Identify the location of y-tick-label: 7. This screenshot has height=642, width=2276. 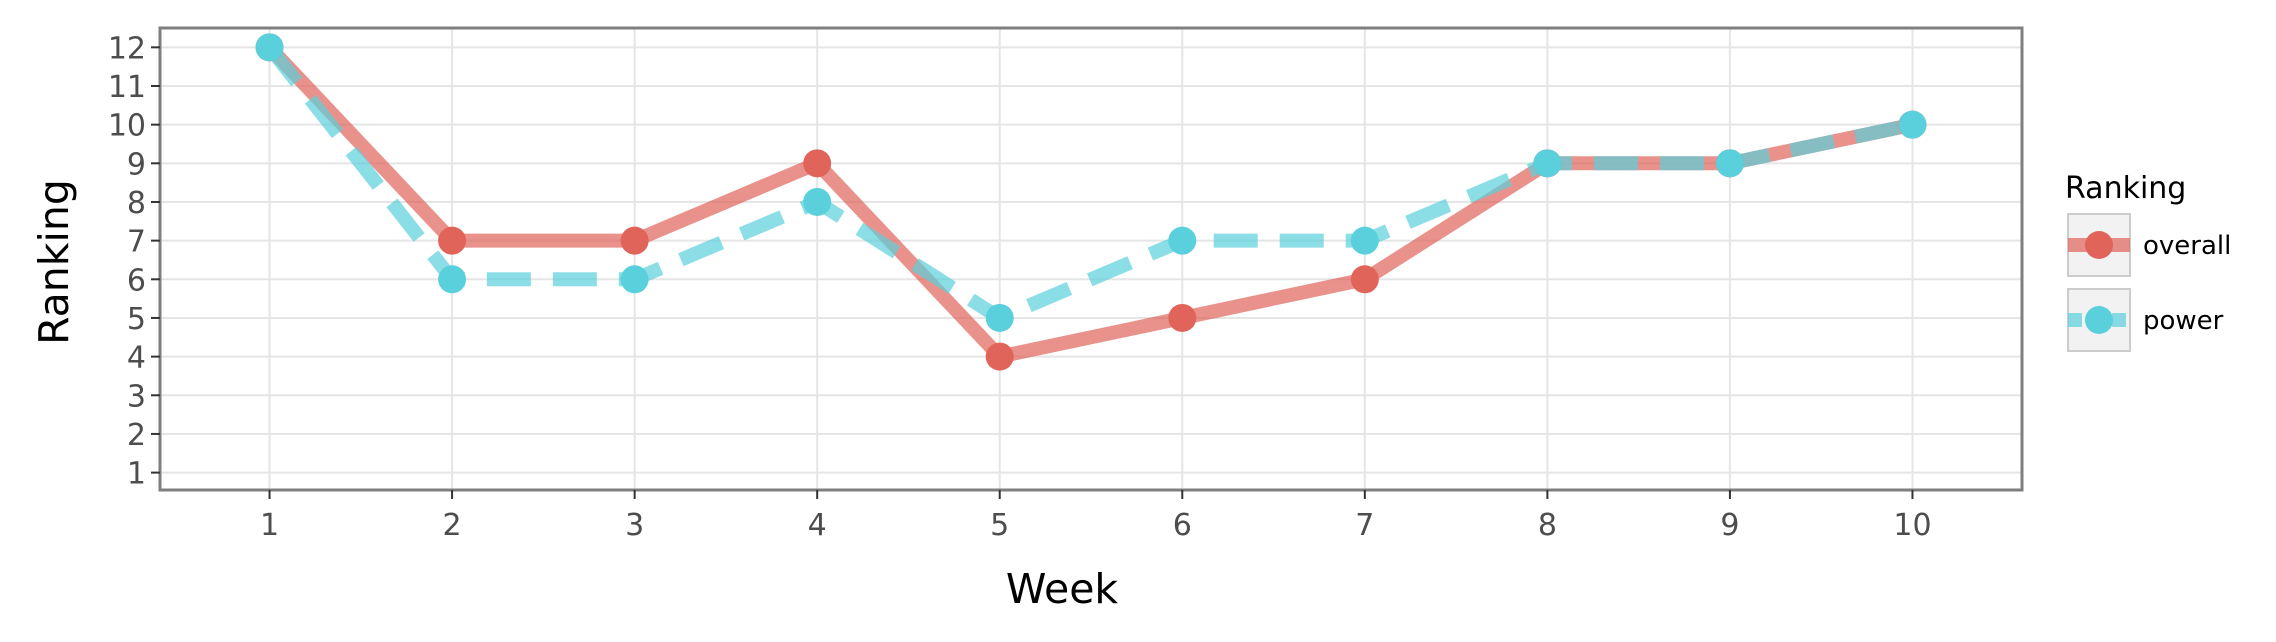
(136, 242).